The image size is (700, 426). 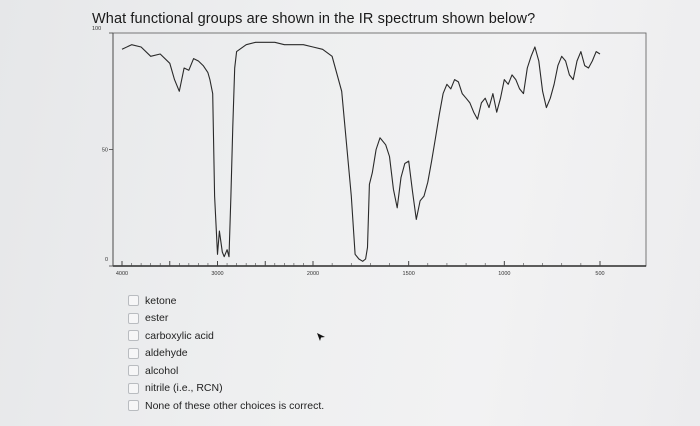 What do you see at coordinates (217, 274) in the screenshot?
I see `x-tick-label: 3000` at bounding box center [217, 274].